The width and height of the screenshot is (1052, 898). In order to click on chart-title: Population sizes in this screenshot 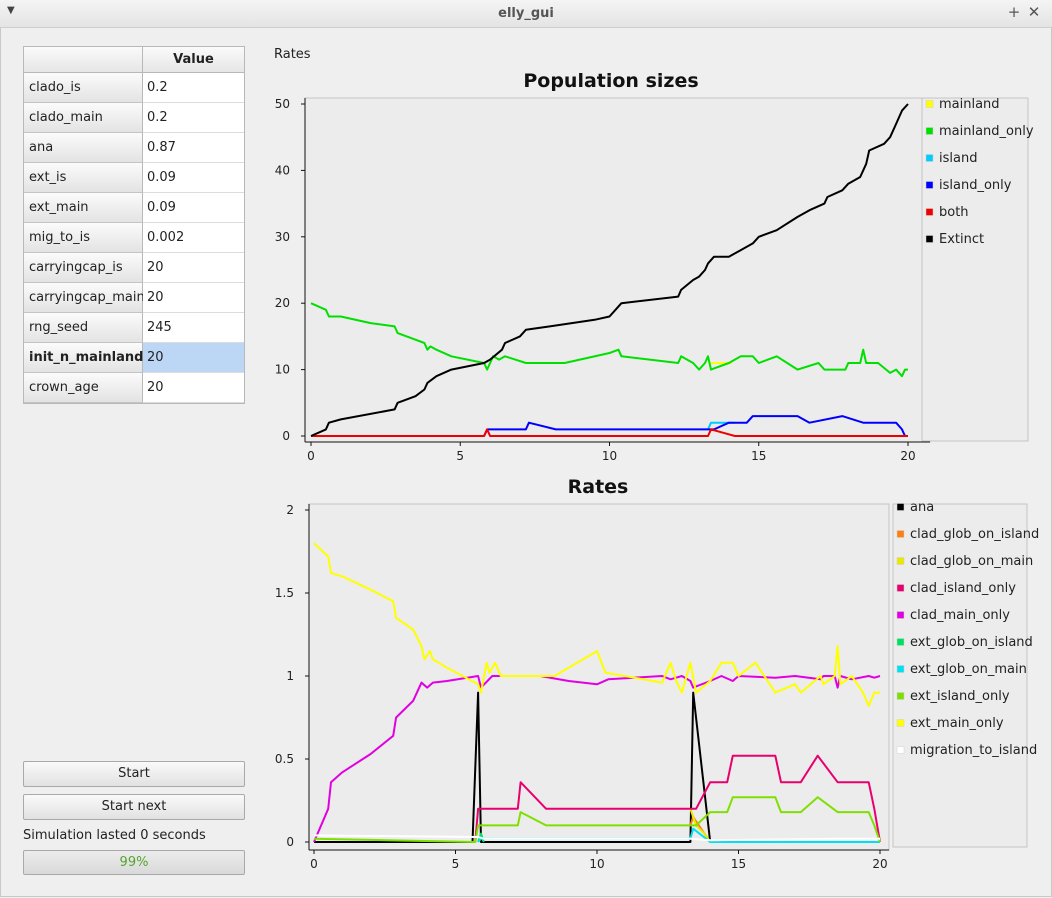, I will do `click(610, 81)`.